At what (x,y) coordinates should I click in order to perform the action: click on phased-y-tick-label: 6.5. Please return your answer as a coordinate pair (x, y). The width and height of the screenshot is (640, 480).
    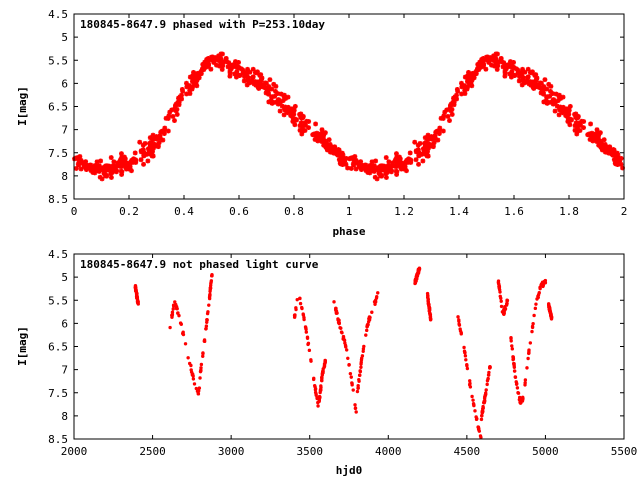
    Looking at the image, I should click on (58, 107).